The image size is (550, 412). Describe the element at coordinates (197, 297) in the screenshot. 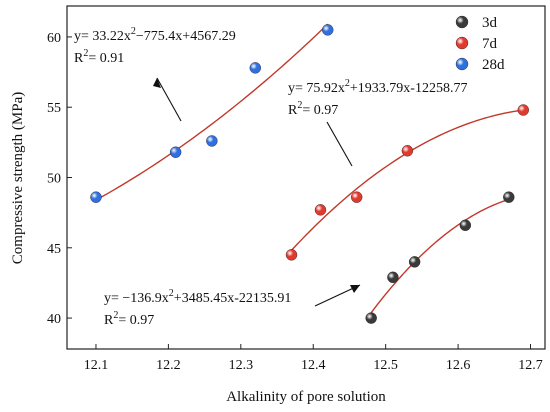

I see `equation-3d: y= −136.9x2+3485.45x-22135.91` at that location.